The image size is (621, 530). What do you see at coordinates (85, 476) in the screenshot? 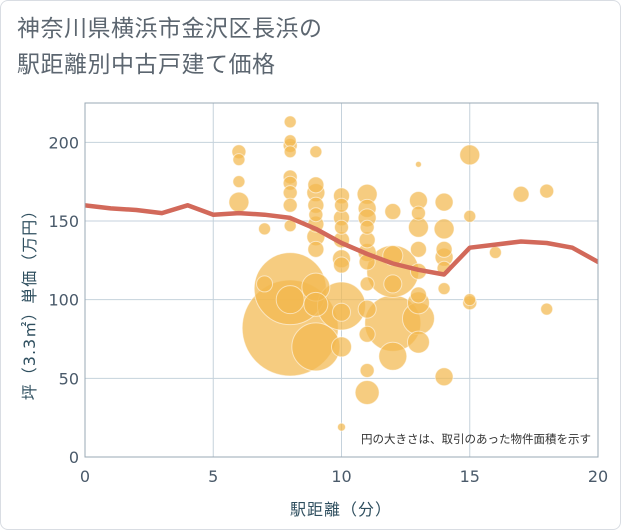
I see `x-tick-label: 0` at bounding box center [85, 476].